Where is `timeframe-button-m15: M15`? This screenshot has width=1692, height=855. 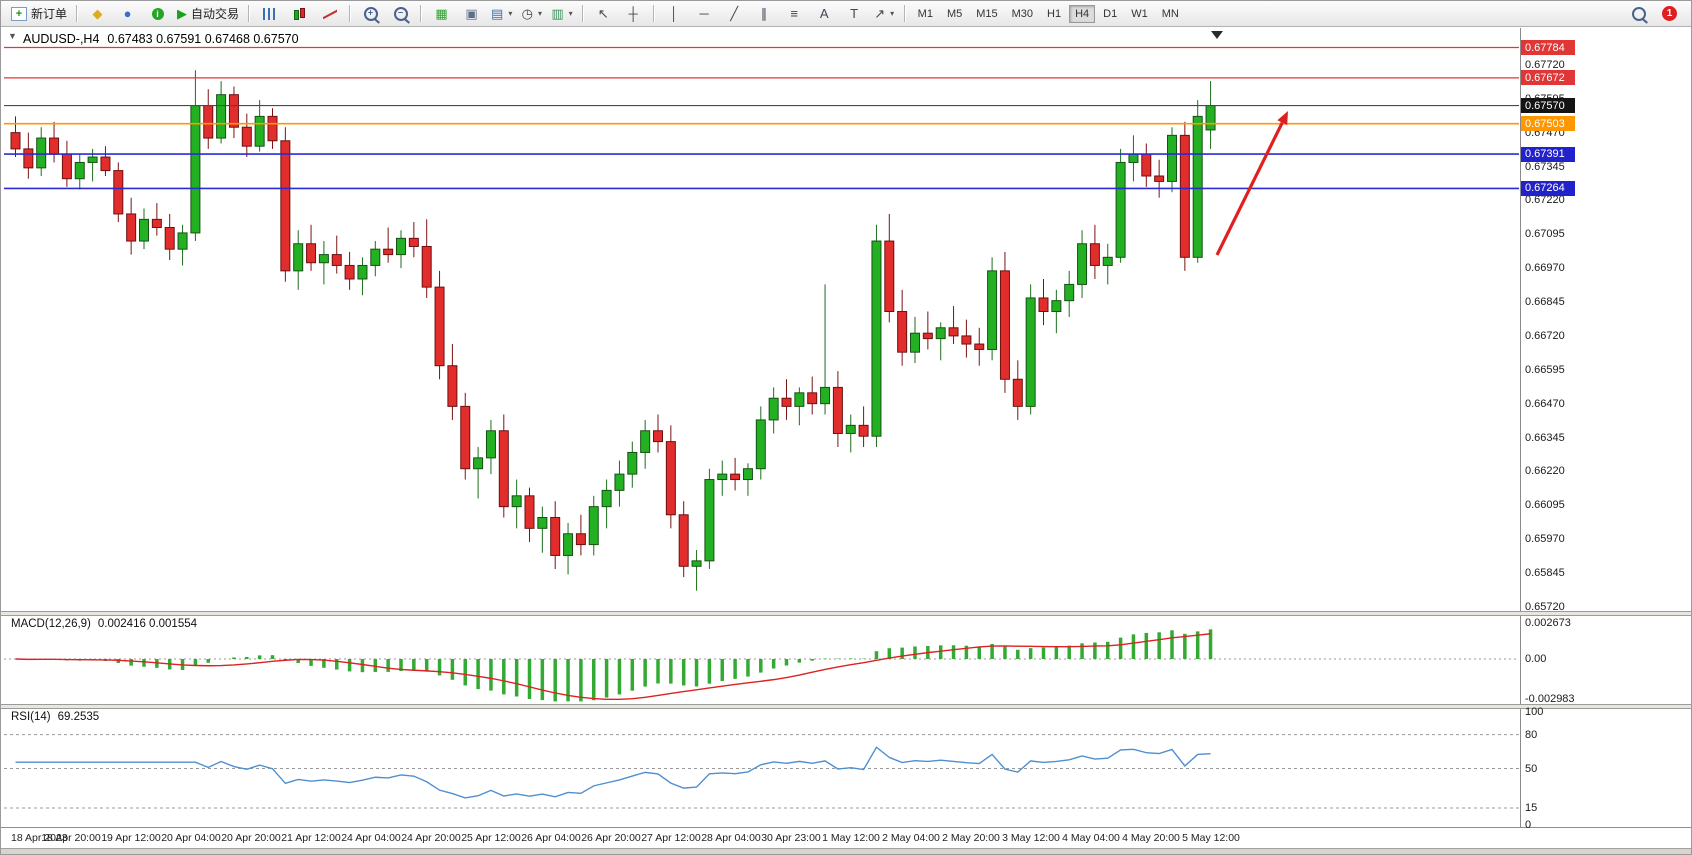
timeframe-button-m15: M15 is located at coordinates (987, 13).